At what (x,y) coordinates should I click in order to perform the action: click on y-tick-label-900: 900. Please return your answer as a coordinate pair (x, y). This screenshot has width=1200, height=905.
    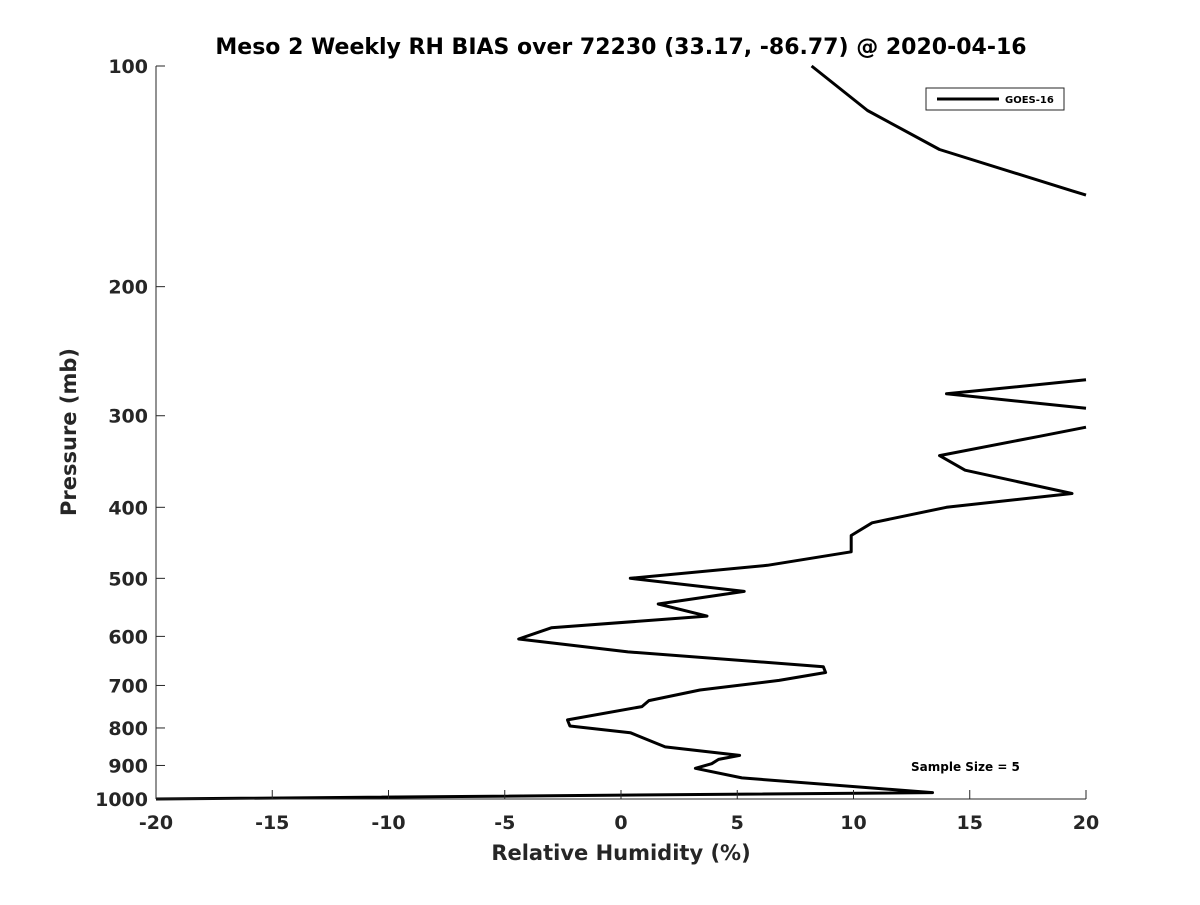
    Looking at the image, I should click on (128, 766).